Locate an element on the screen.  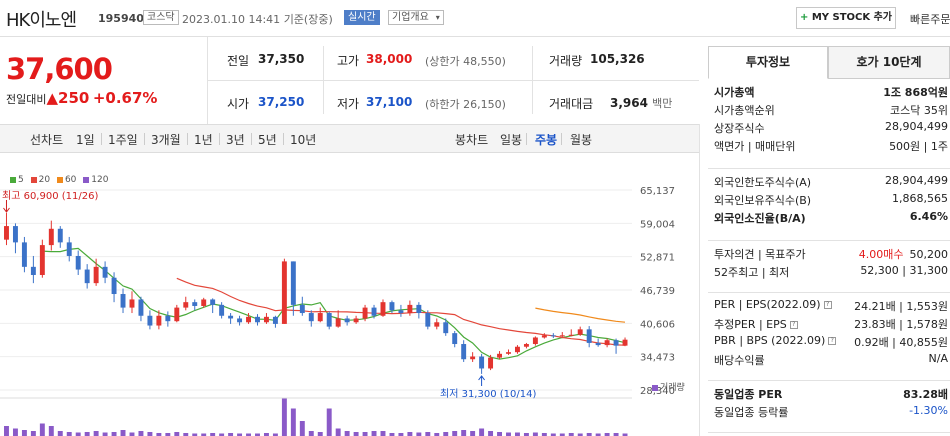
volume-axis-label: 거래량 is located at coordinates (668, 386).